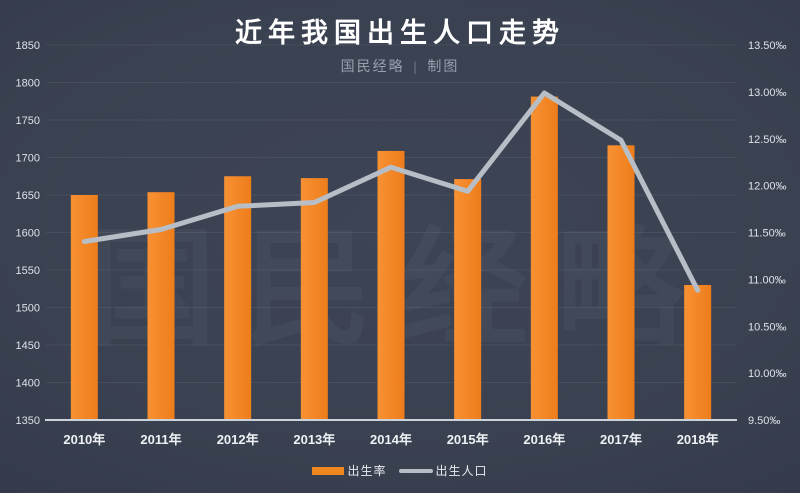 Image resolution: width=800 pixels, height=493 pixels. I want to click on legend-label: 出生人口, so click(461, 471).